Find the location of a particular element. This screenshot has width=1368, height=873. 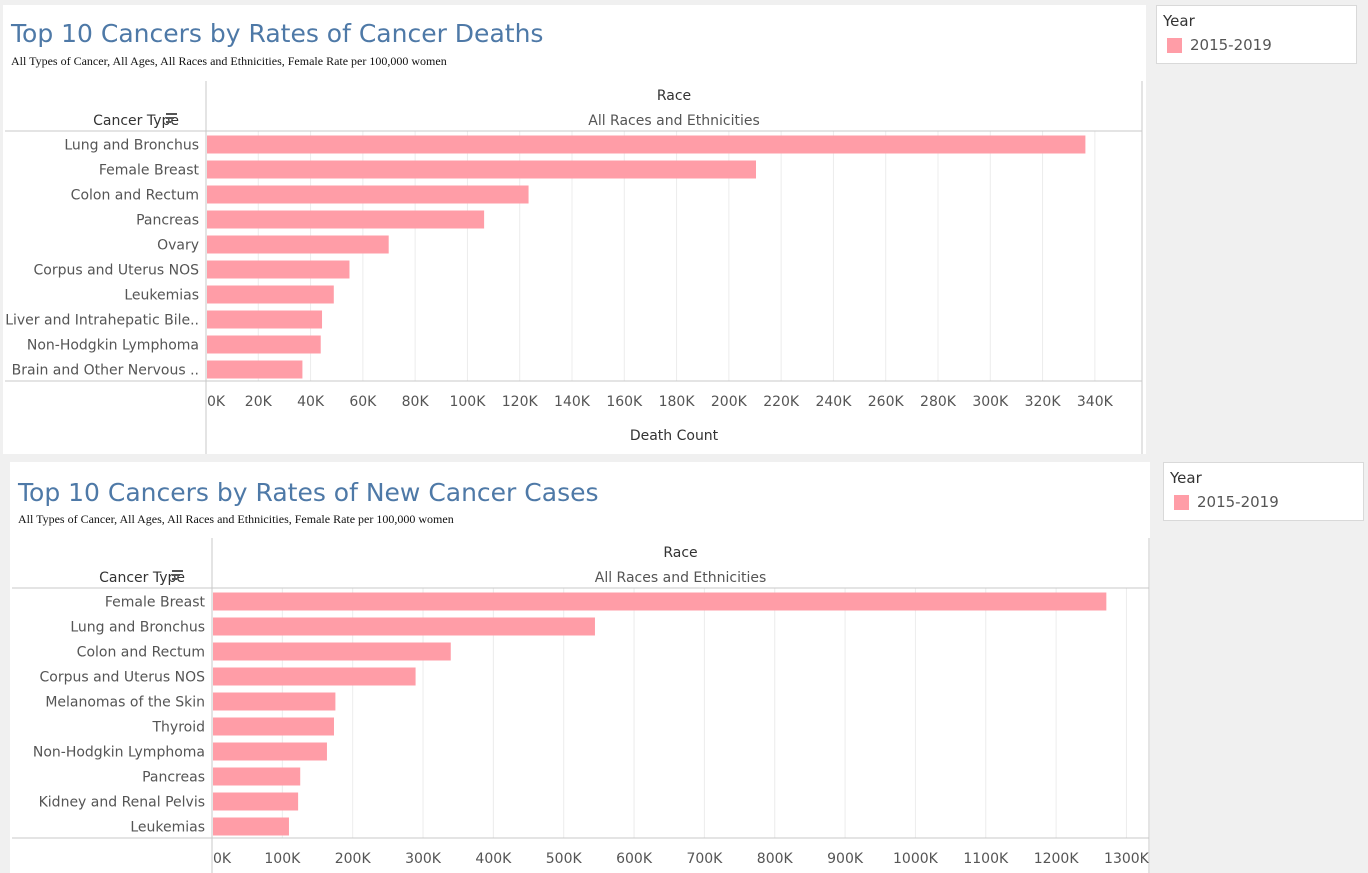

x-tick-label: 240K is located at coordinates (833, 402).